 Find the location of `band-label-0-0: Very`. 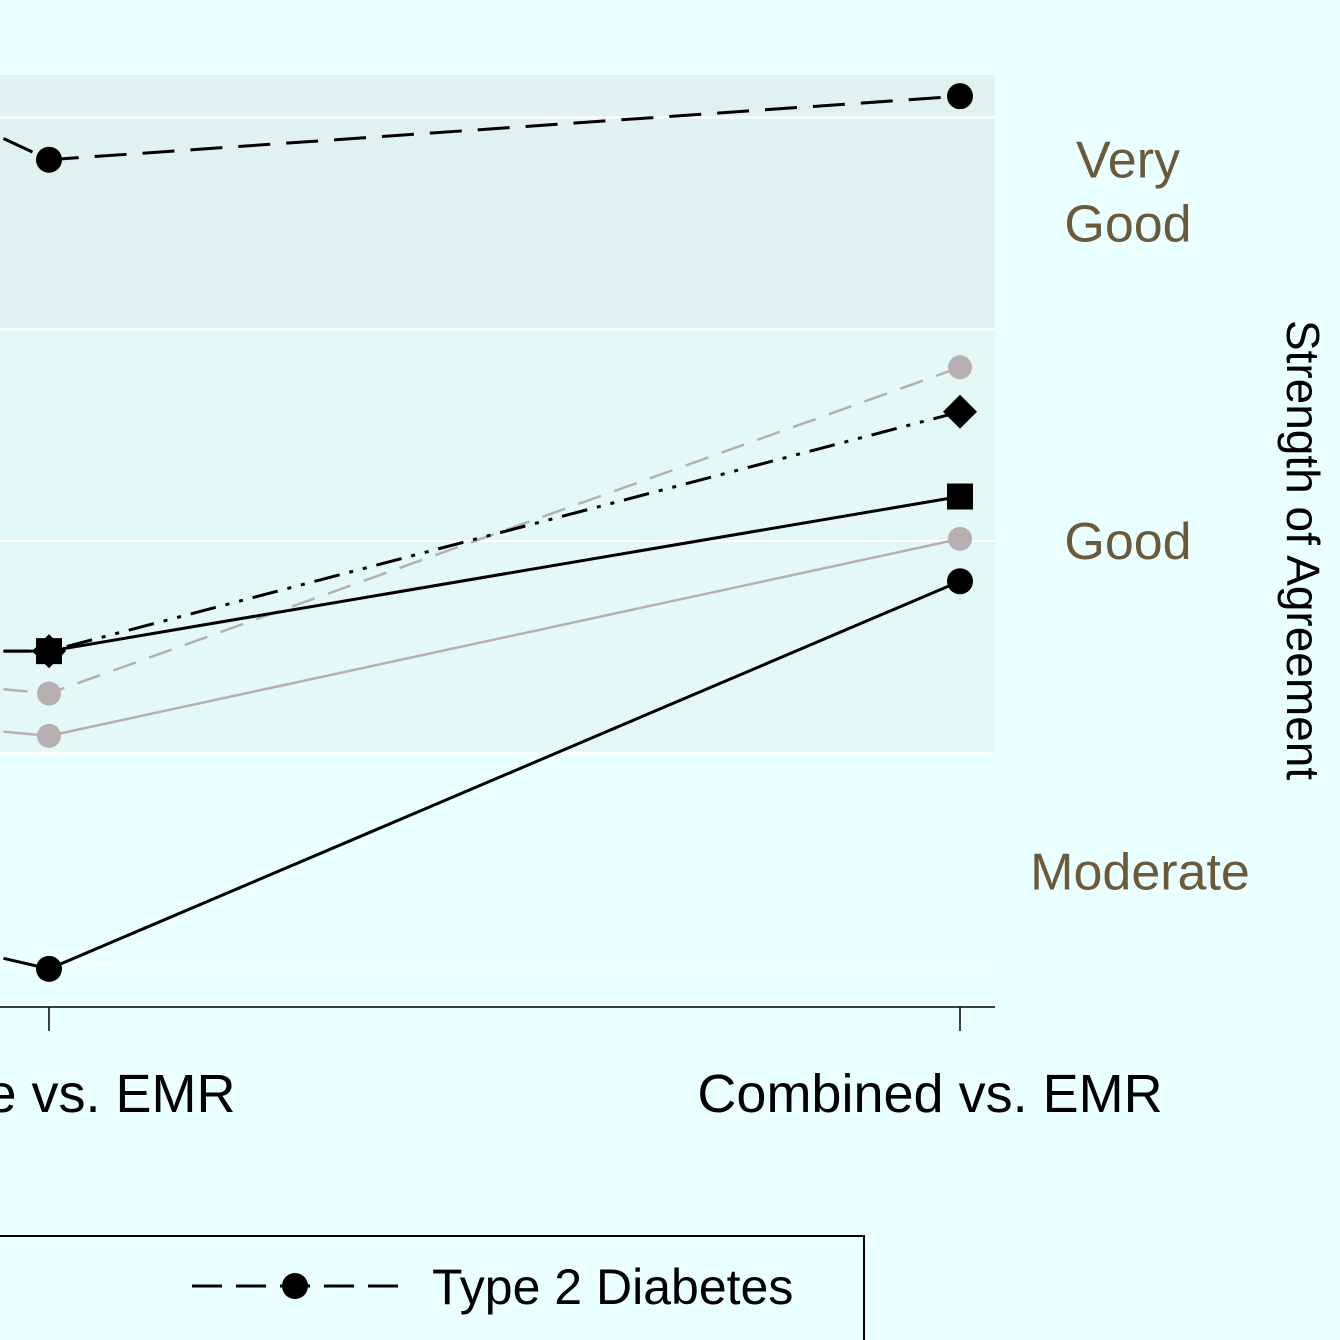

band-label-0-0: Very is located at coordinates (1128, 161).